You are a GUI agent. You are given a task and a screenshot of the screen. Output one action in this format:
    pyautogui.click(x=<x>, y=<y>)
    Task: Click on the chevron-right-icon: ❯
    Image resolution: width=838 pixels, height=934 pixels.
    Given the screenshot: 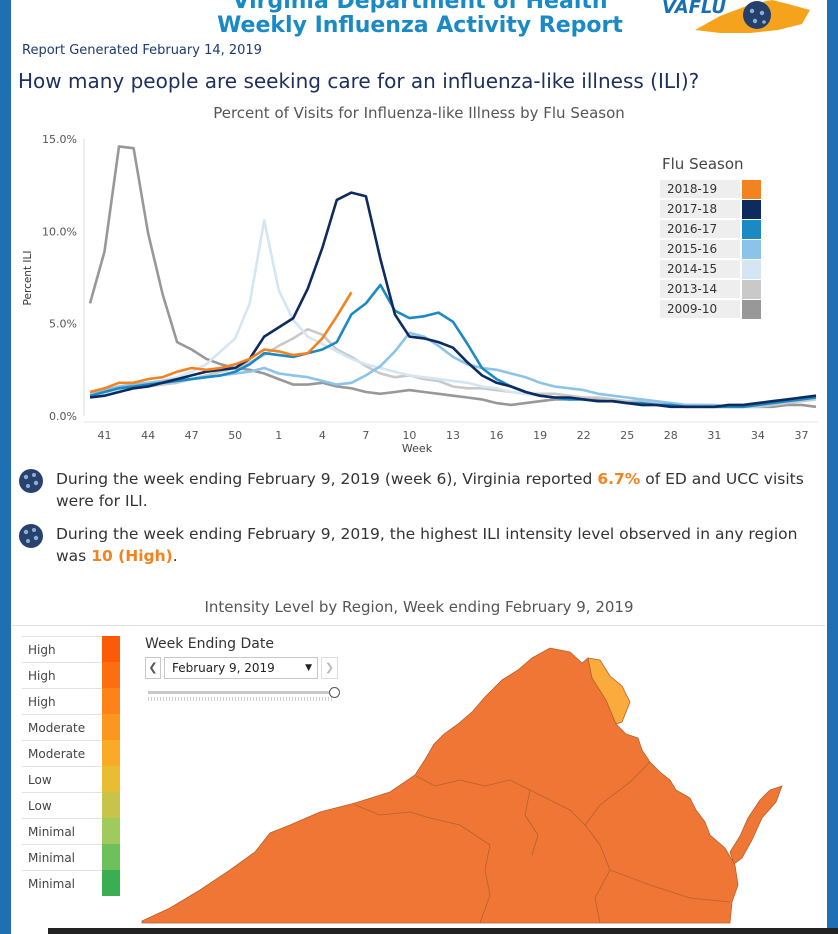 What is the action you would take?
    pyautogui.click(x=329, y=667)
    